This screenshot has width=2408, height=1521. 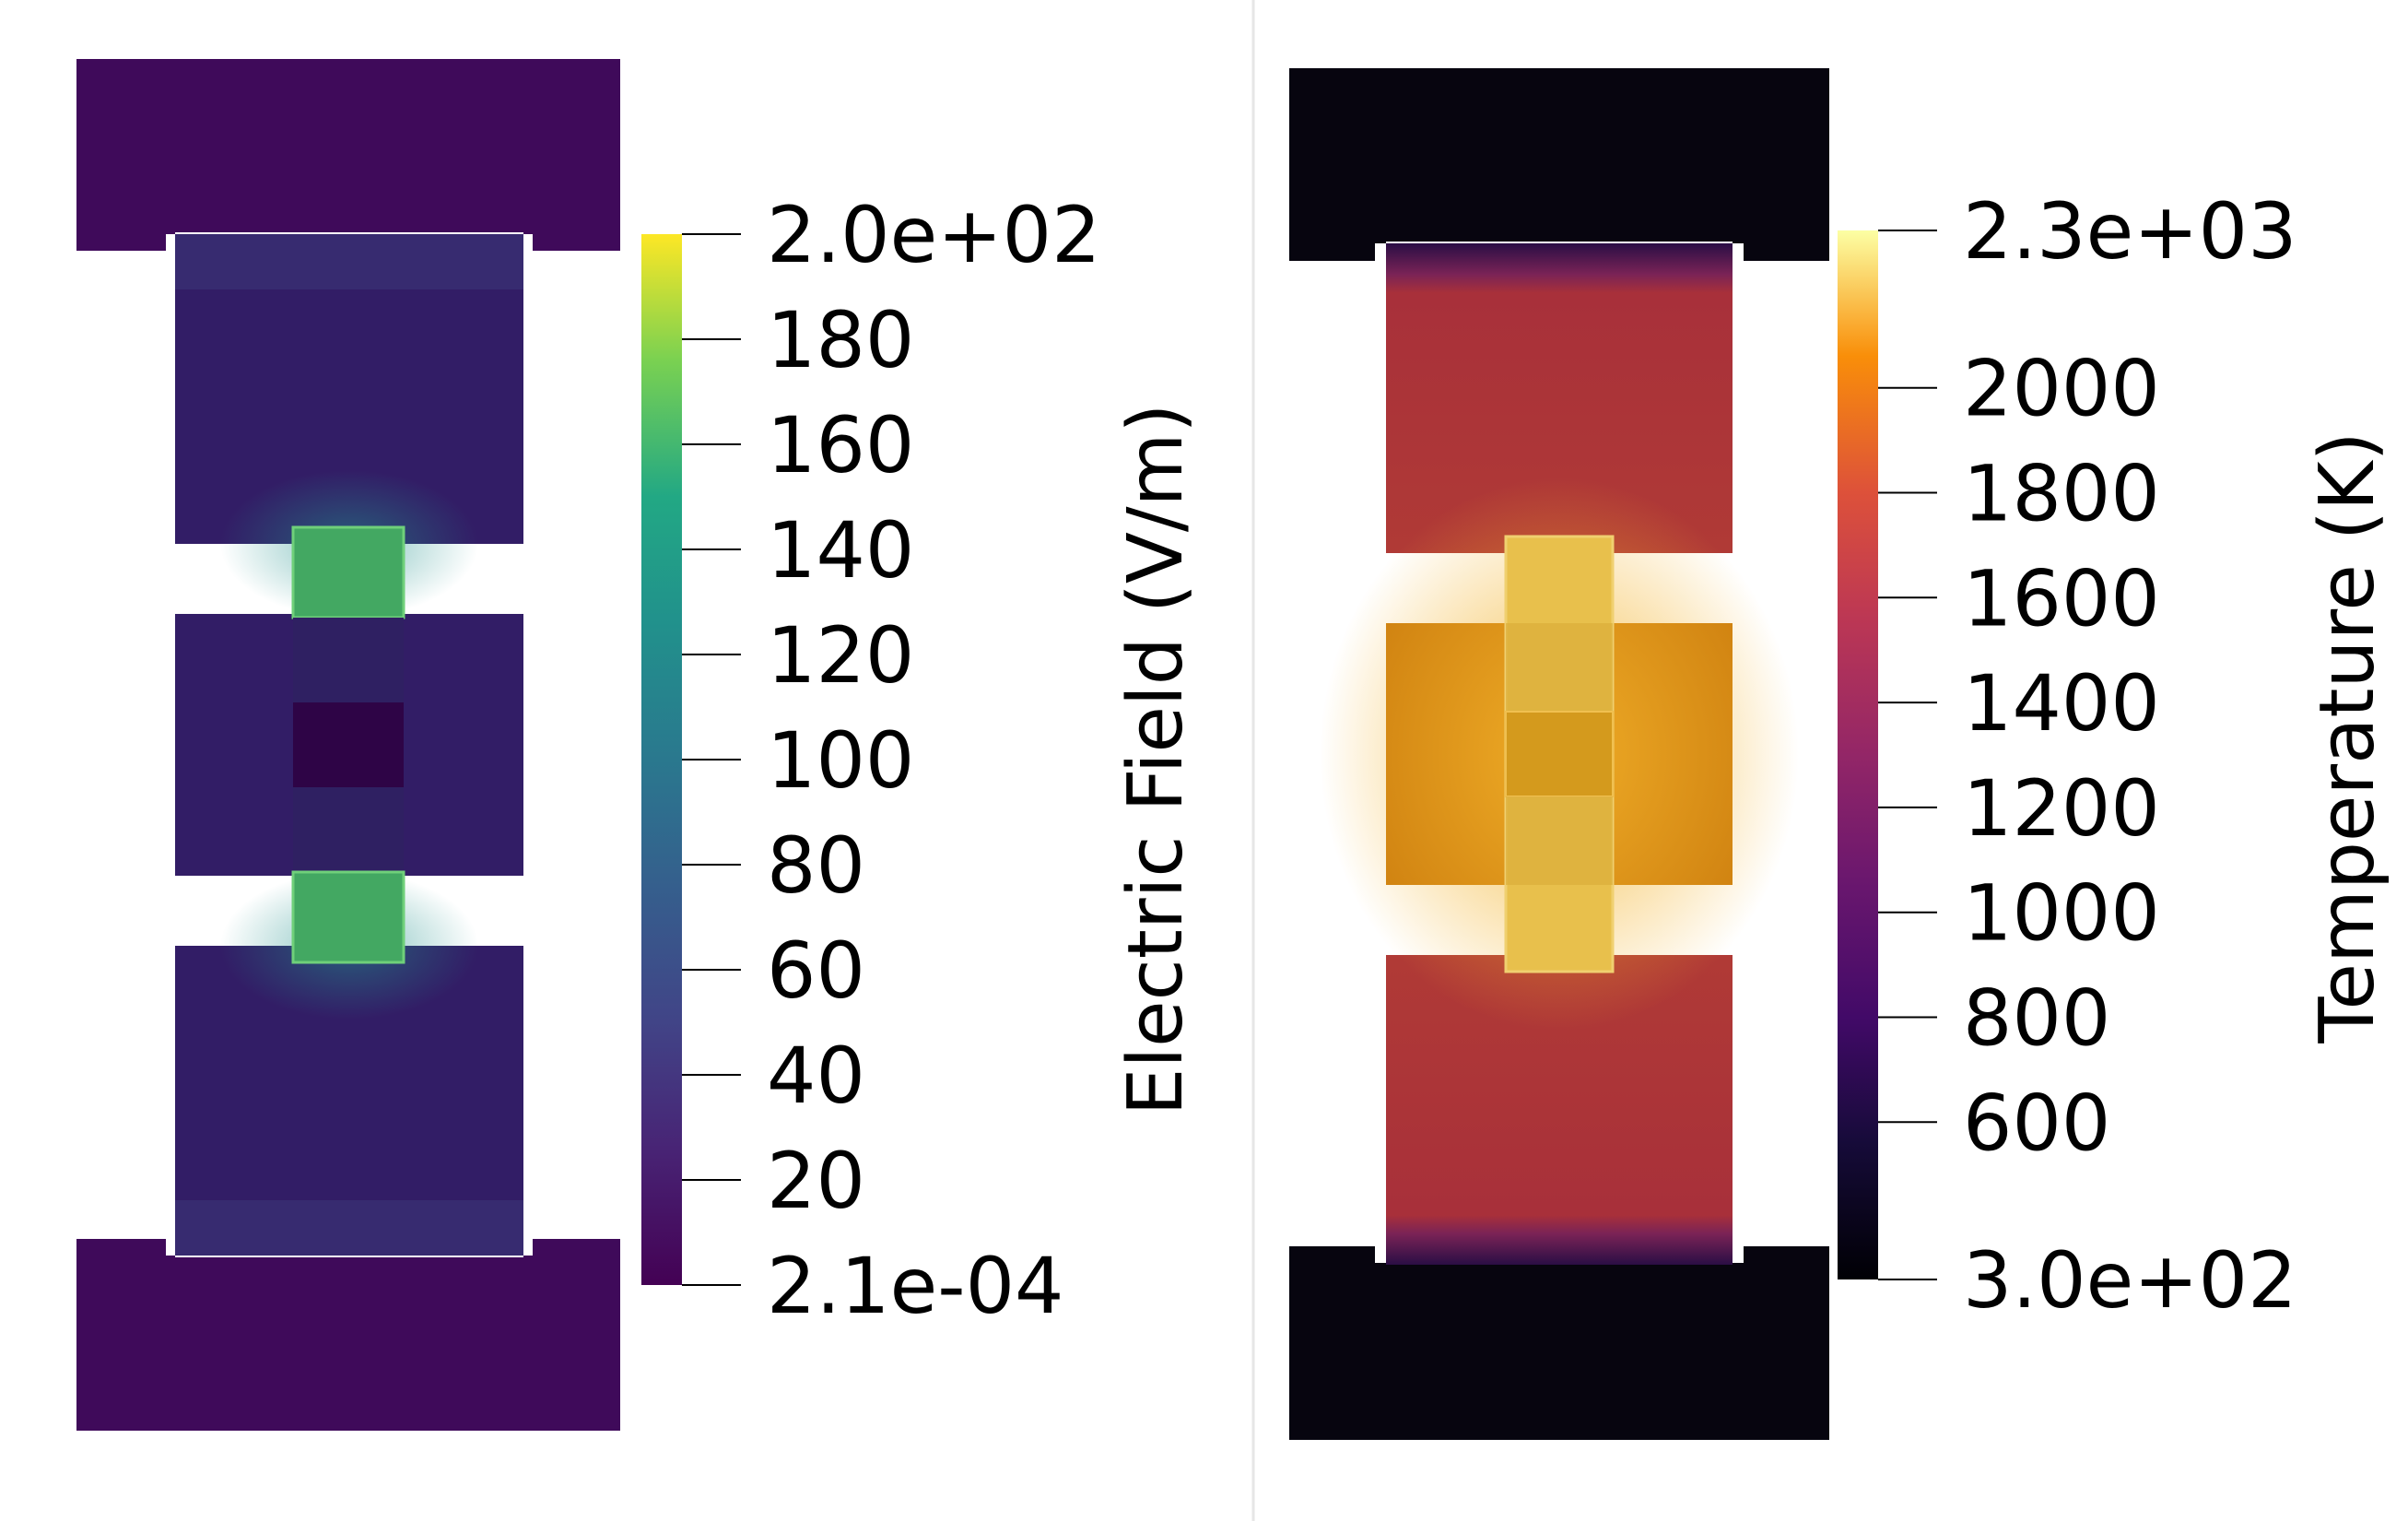 I want to click on efield-top-conductor-band, so click(x=349, y=261).